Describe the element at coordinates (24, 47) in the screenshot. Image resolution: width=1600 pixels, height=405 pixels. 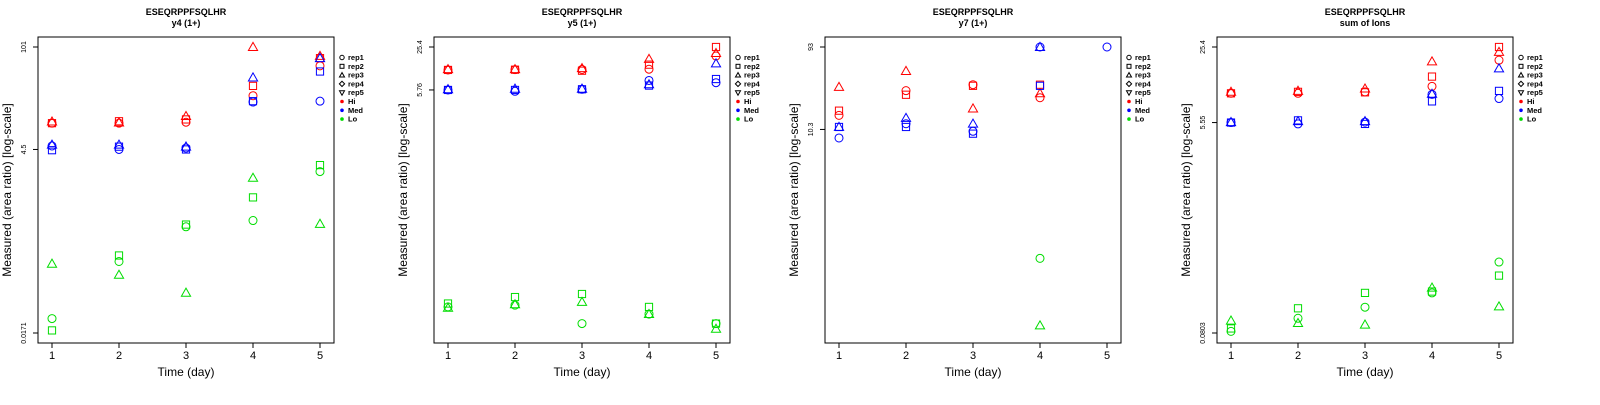
I see `y-tick-label: 101` at that location.